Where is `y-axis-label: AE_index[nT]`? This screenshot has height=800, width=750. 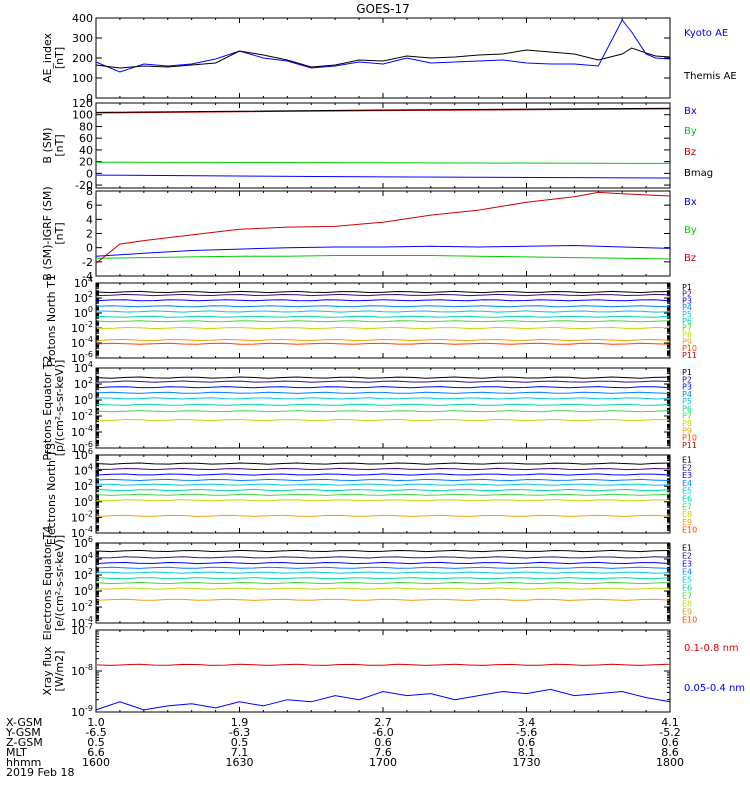
y-axis-label: AE_index[nT] is located at coordinates (53, 57).